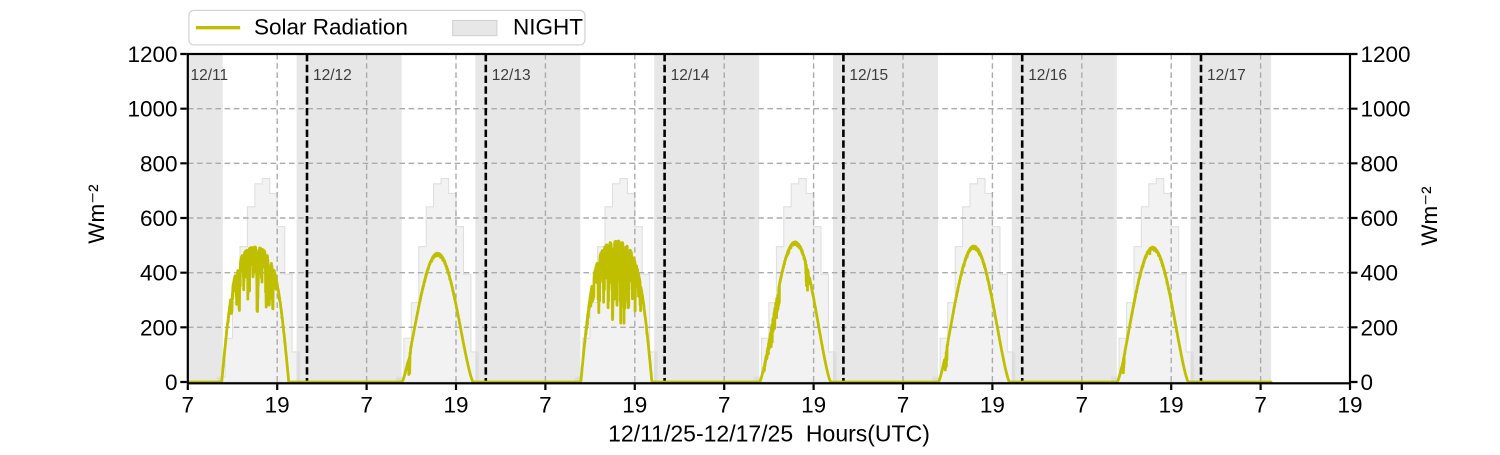 This screenshot has width=1500, height=455. What do you see at coordinates (332, 75) in the screenshot?
I see `svg-text: 12/12` at bounding box center [332, 75].